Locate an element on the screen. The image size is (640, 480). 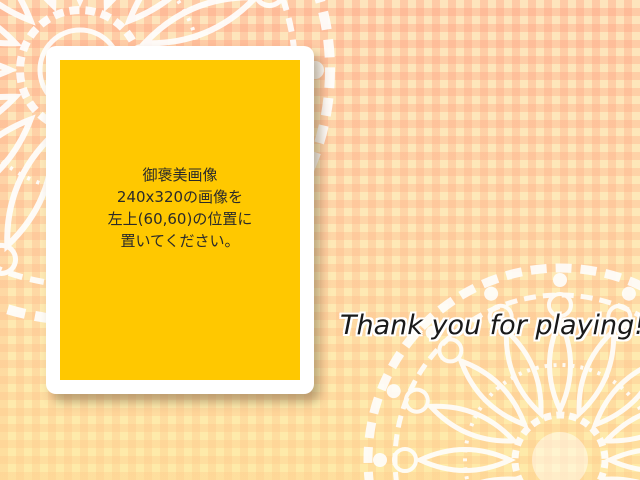
reward-caption-line-4: 置いてください。 is located at coordinates (180, 241).